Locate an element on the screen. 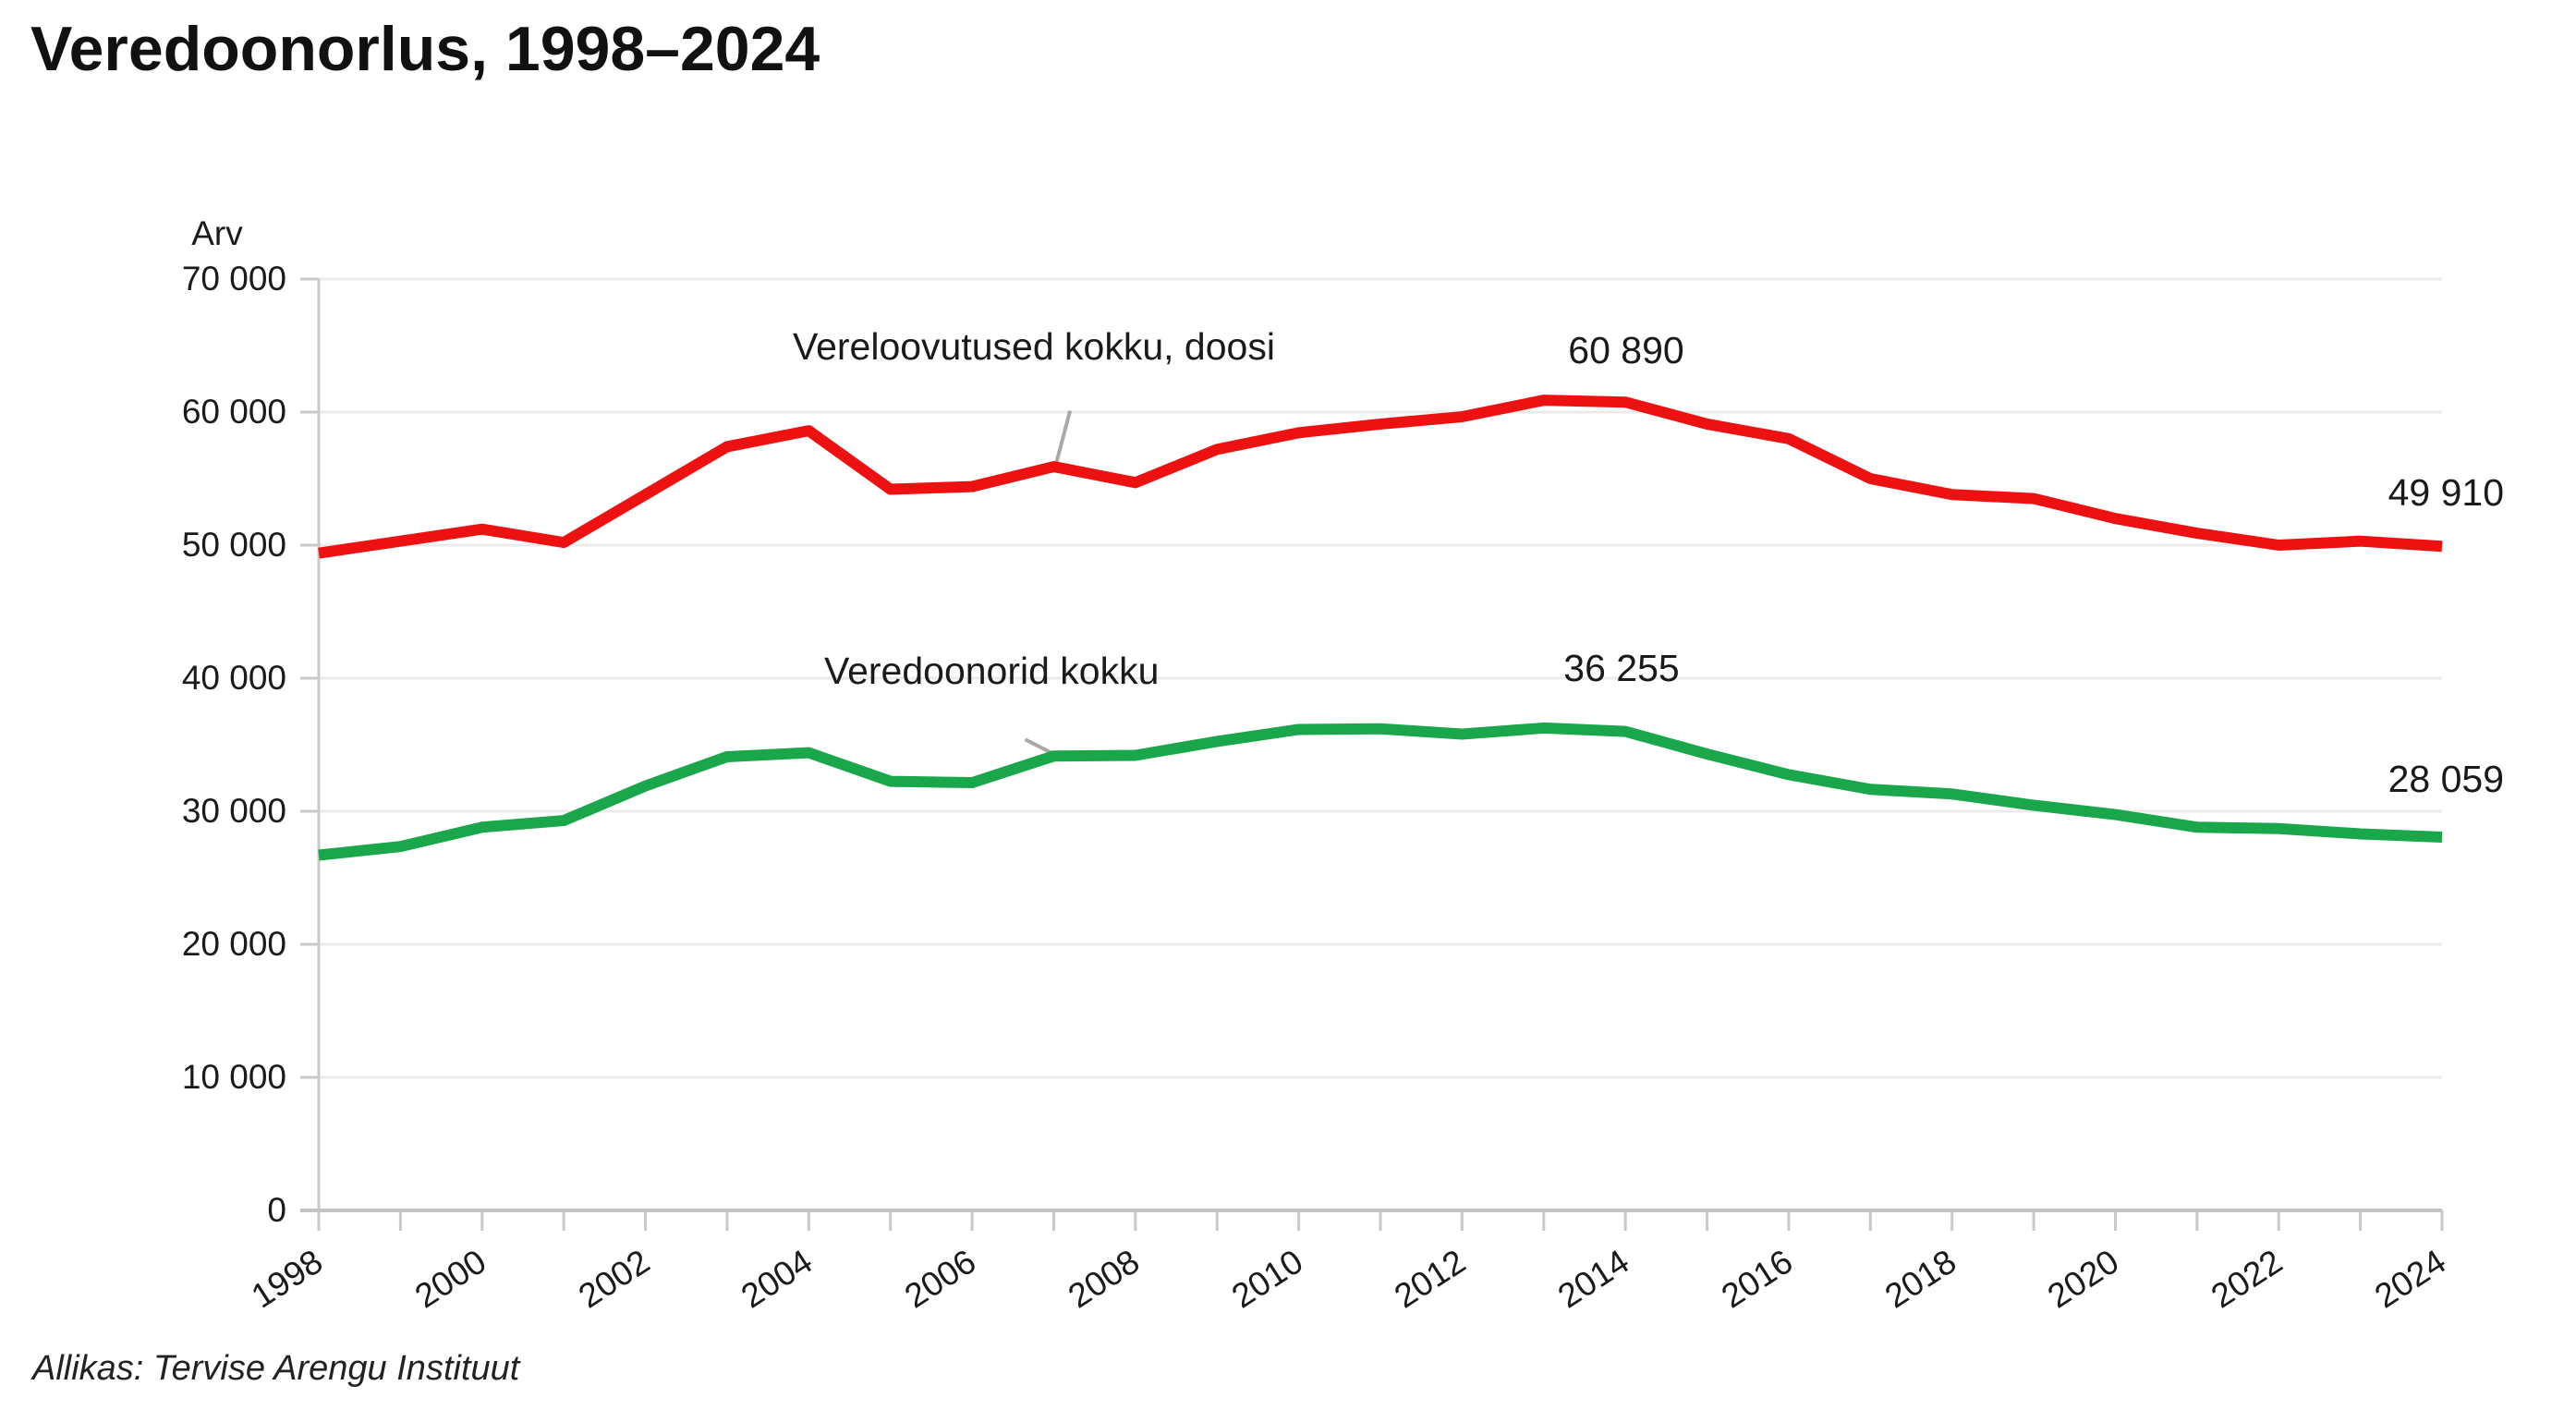  green-end-value-label: 28 059 is located at coordinates (2446, 779).